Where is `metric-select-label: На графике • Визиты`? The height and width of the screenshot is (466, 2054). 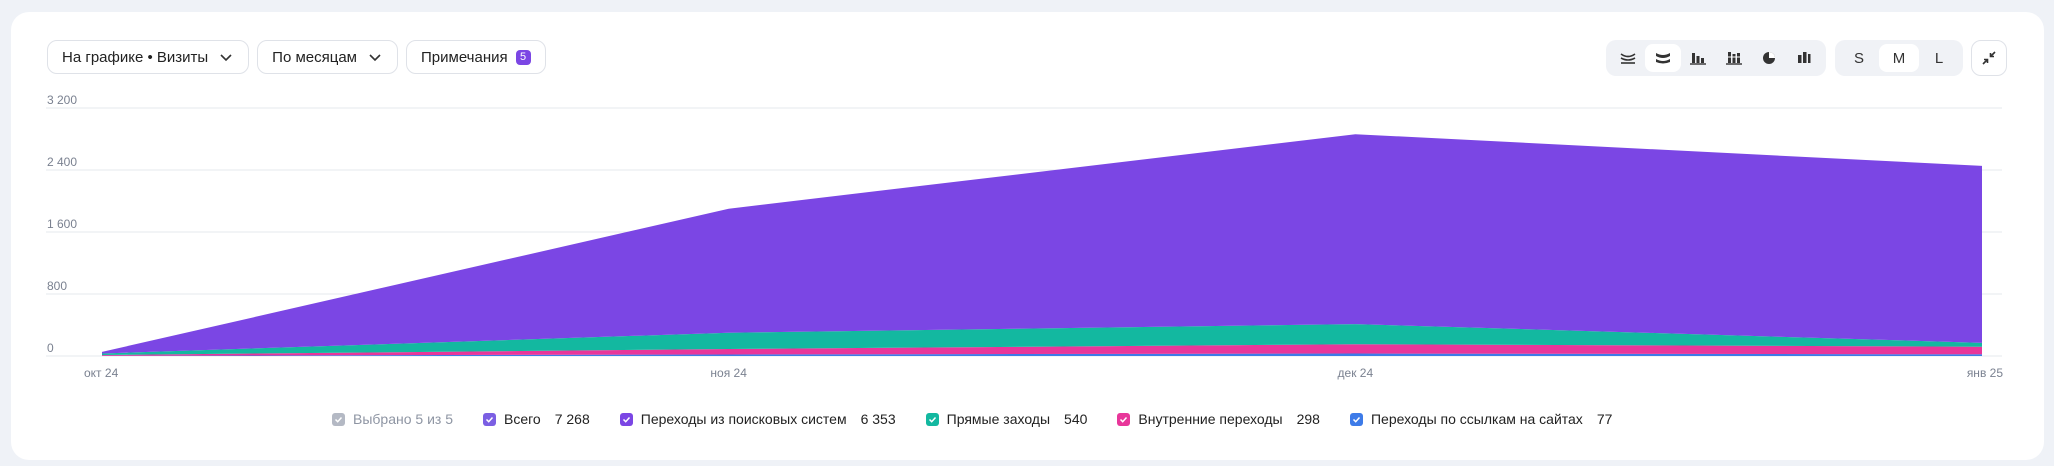
metric-select-label: На графике • Визиты is located at coordinates (135, 57).